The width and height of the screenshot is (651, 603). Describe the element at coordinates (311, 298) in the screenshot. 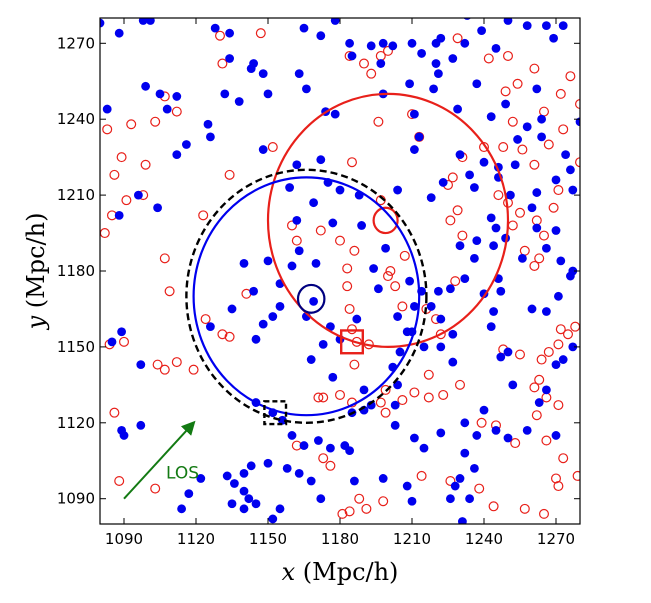

I see `blue-small-circle` at that location.